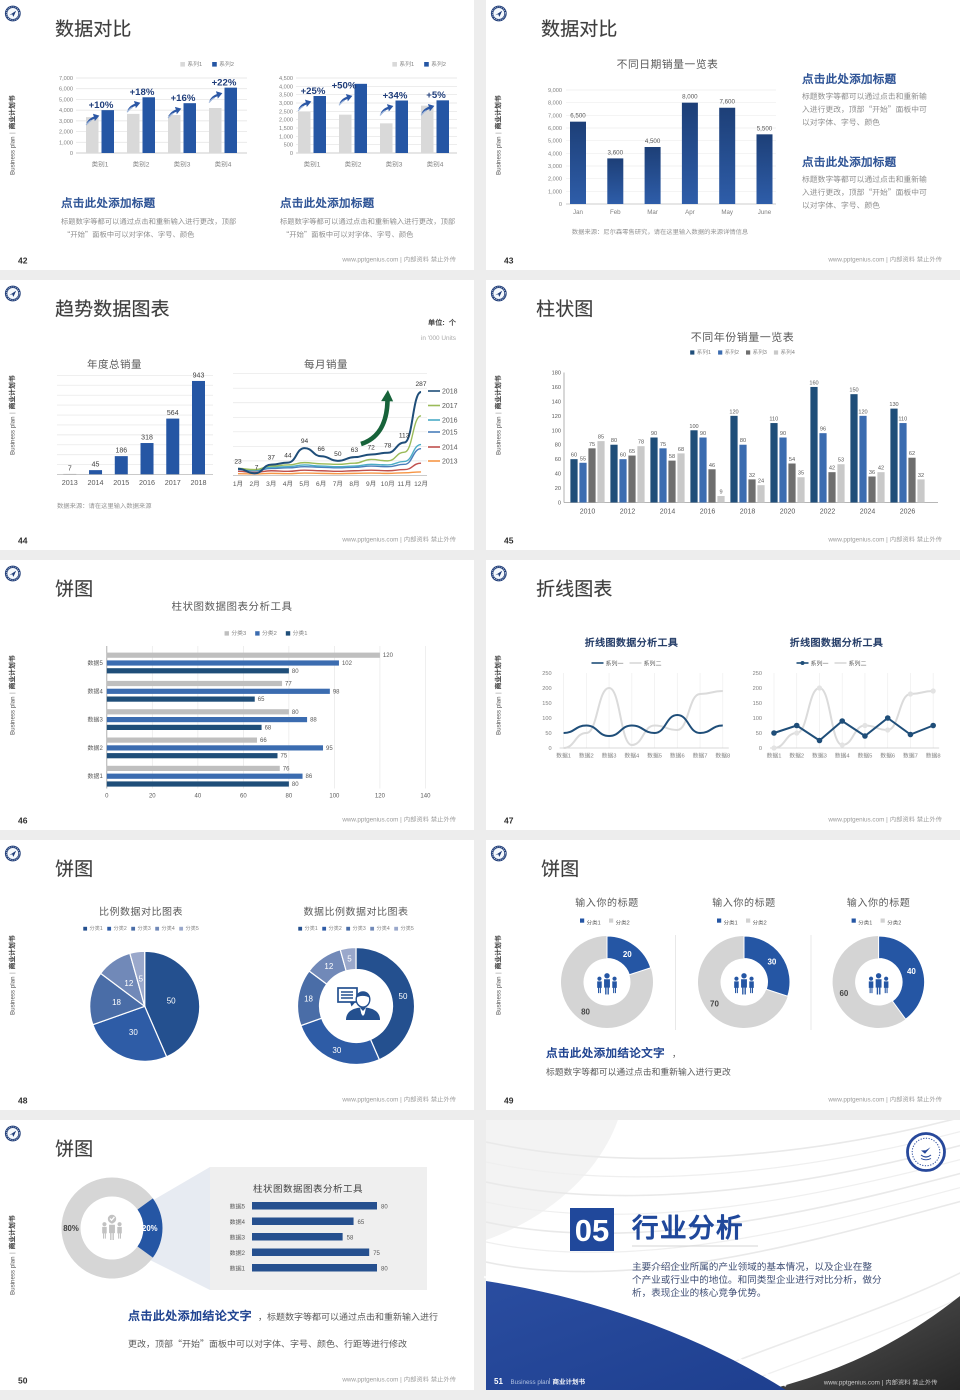  I want to click on svg-text: 80%, so click(71, 1228).